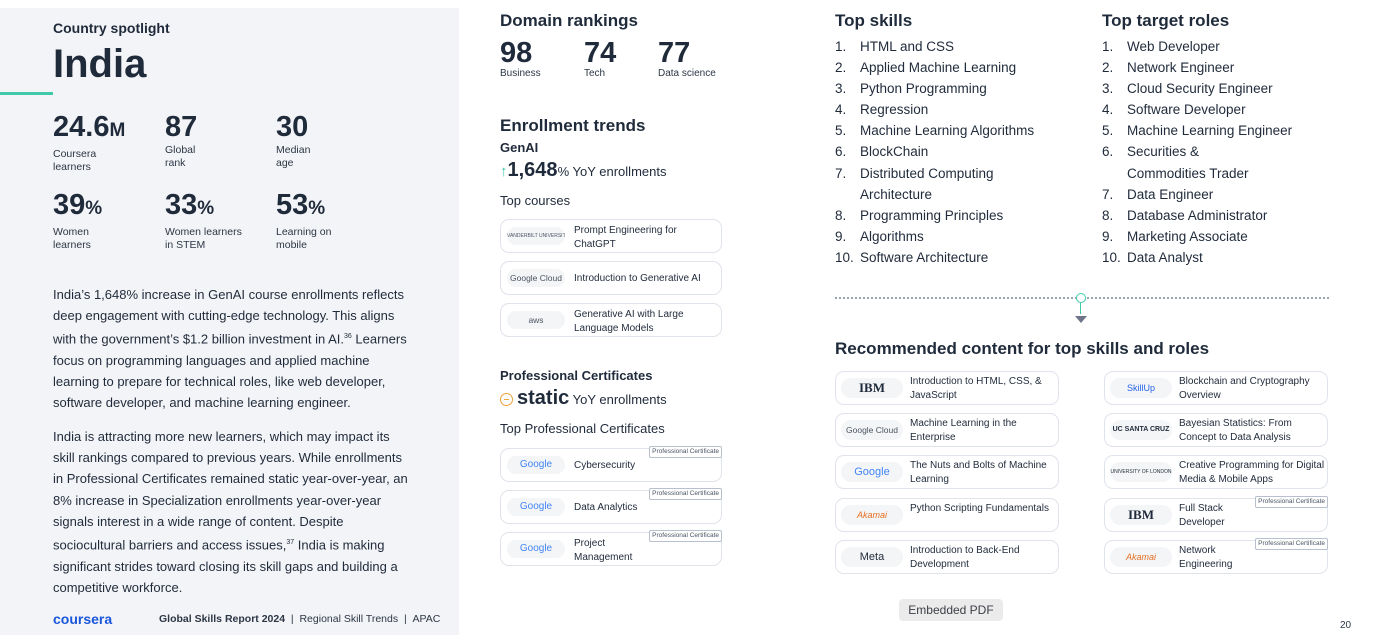 The width and height of the screenshot is (1400, 635). What do you see at coordinates (927, 183) in the screenshot?
I see `skill-label: Distributed Computing Architecture` at bounding box center [927, 183].